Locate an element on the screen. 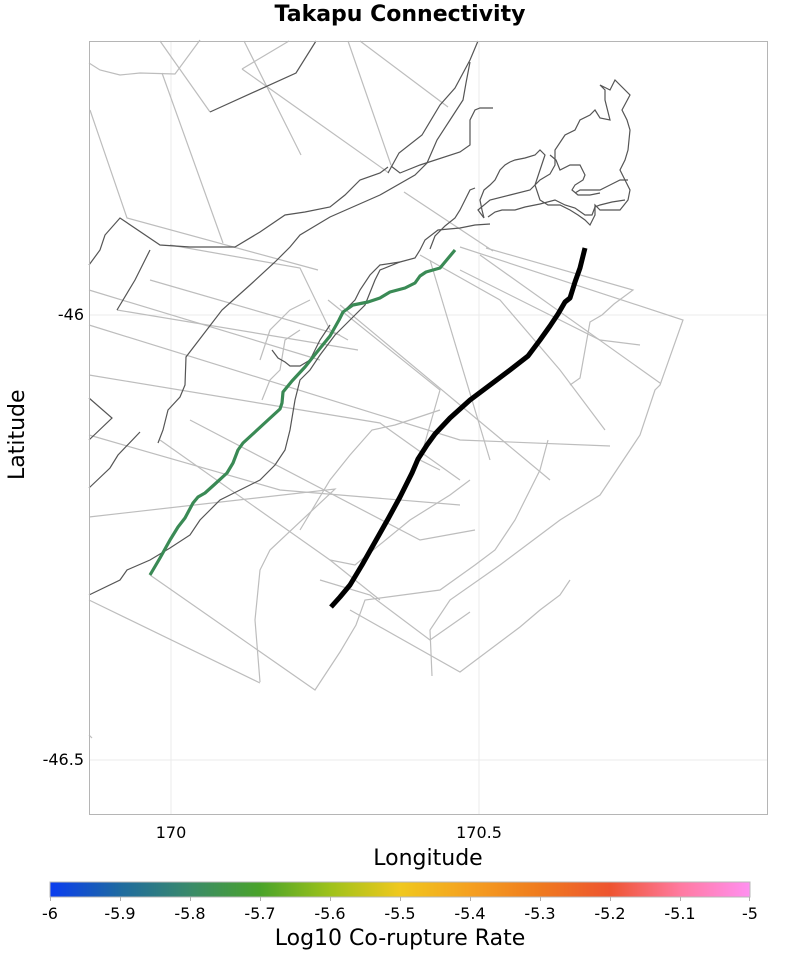 This screenshot has height=962, width=800. colorbar-tick-label: -5.3 is located at coordinates (540, 913).